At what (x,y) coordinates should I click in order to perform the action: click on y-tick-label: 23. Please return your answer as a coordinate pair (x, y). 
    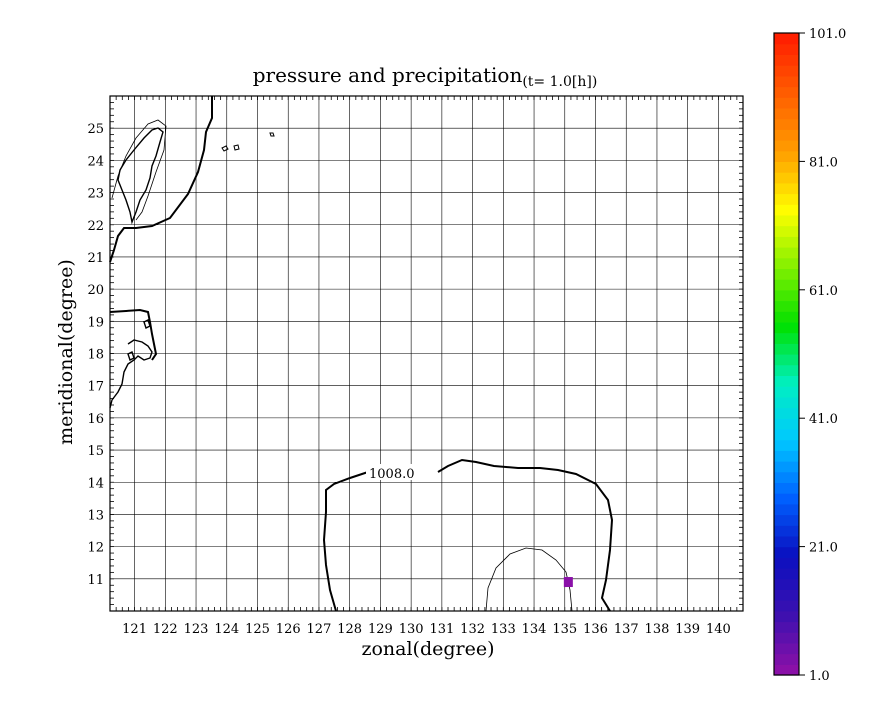
    Looking at the image, I should click on (95, 194).